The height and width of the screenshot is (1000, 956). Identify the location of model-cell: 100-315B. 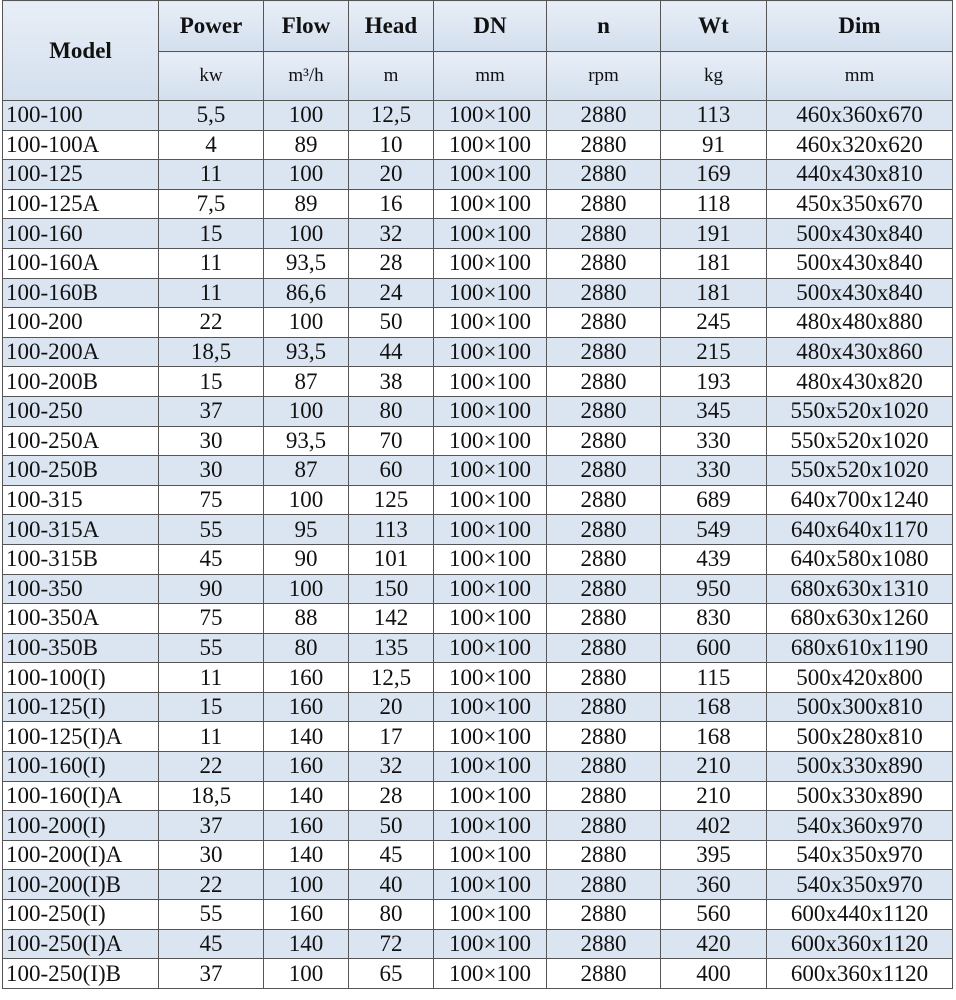
(80, 559).